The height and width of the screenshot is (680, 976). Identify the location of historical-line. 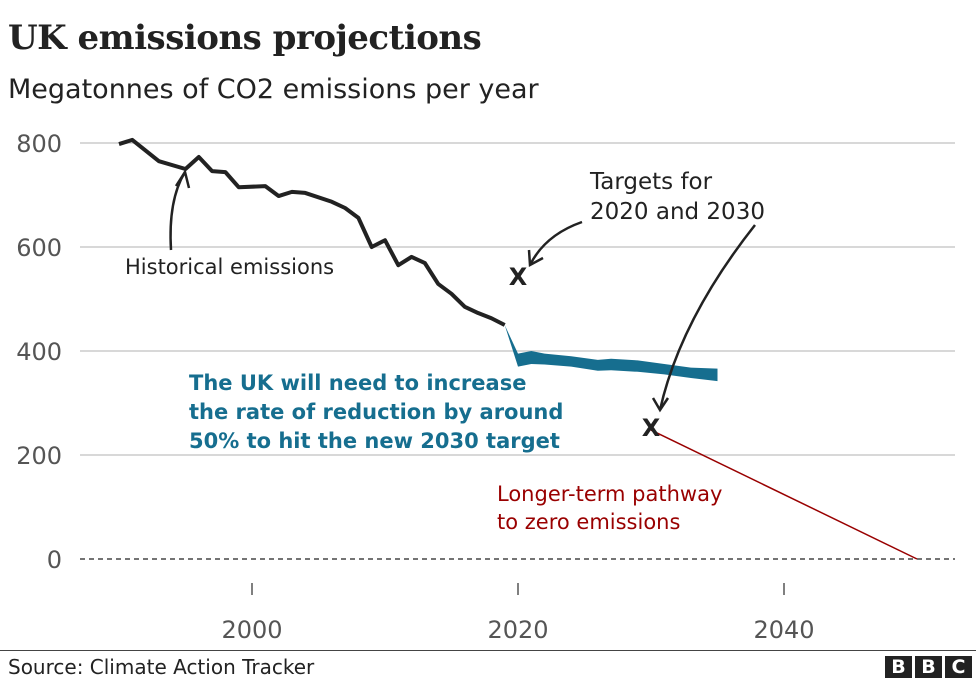
(312, 232).